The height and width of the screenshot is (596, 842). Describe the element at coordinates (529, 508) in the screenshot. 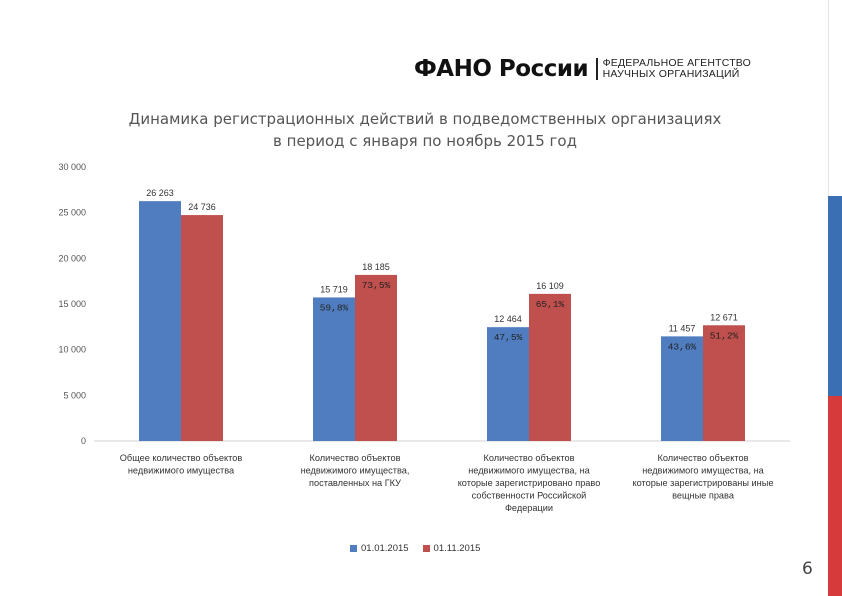

I see `category-label: Федерации` at that location.